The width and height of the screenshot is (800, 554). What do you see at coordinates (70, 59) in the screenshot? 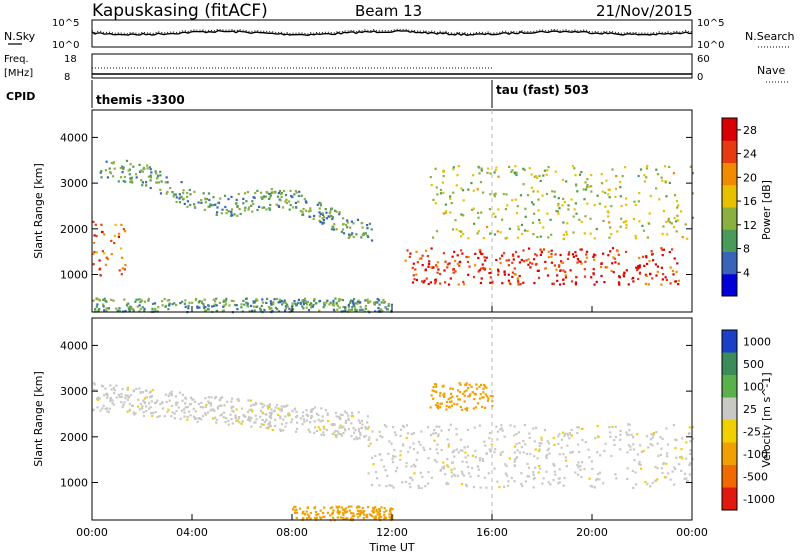
I see `freq-tick-high: 18` at bounding box center [70, 59].